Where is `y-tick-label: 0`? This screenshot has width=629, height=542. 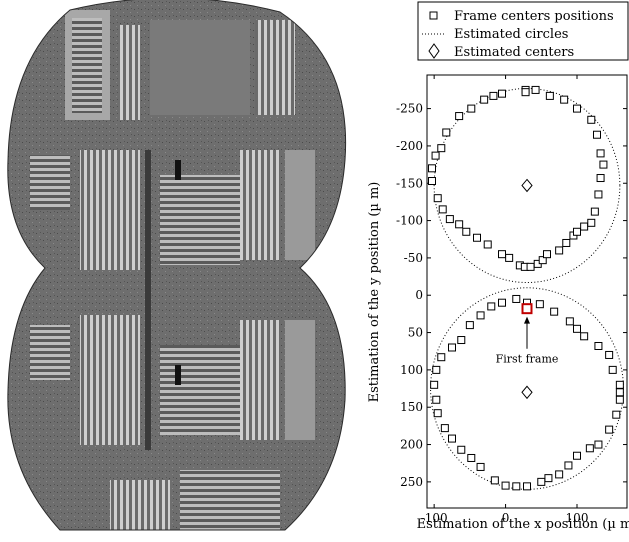 y-tick-label: 0 is located at coordinates (419, 295).